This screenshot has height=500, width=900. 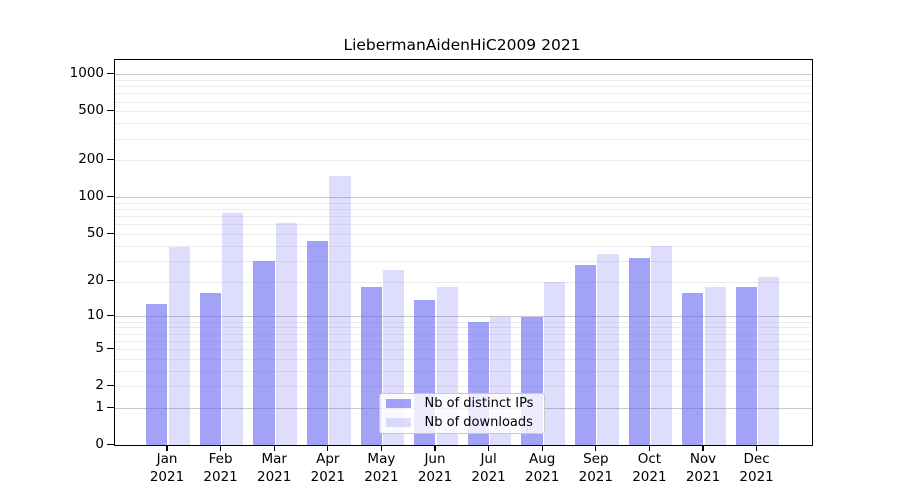 I want to click on bar-downloads-aug, so click(x=554, y=363).